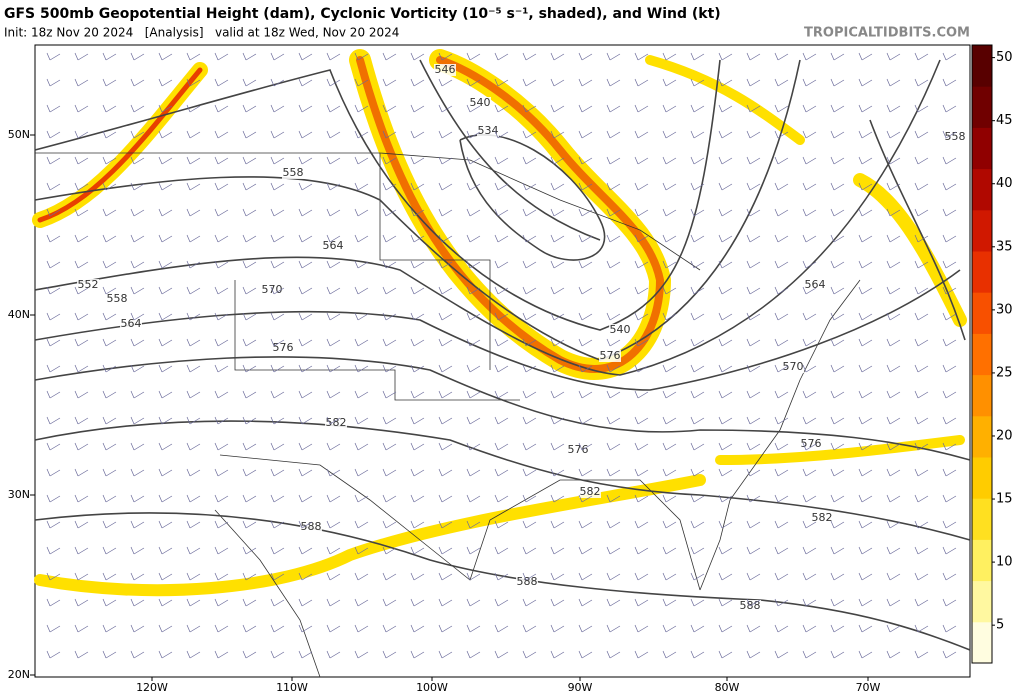 This screenshot has width=1024, height=700. Describe the element at coordinates (1000, 625) in the screenshot. I see `colorbar-tick-label: 5` at that location.